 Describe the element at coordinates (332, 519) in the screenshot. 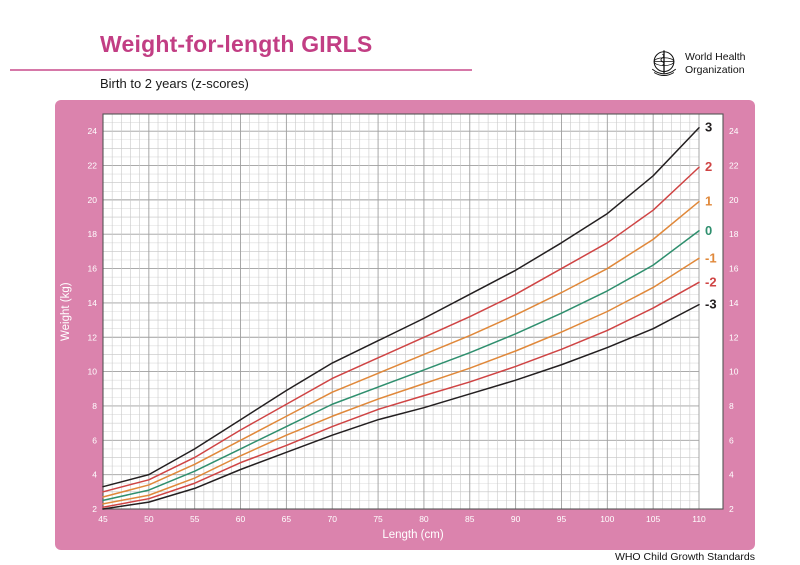

I see `svg-text: 70` at that location.